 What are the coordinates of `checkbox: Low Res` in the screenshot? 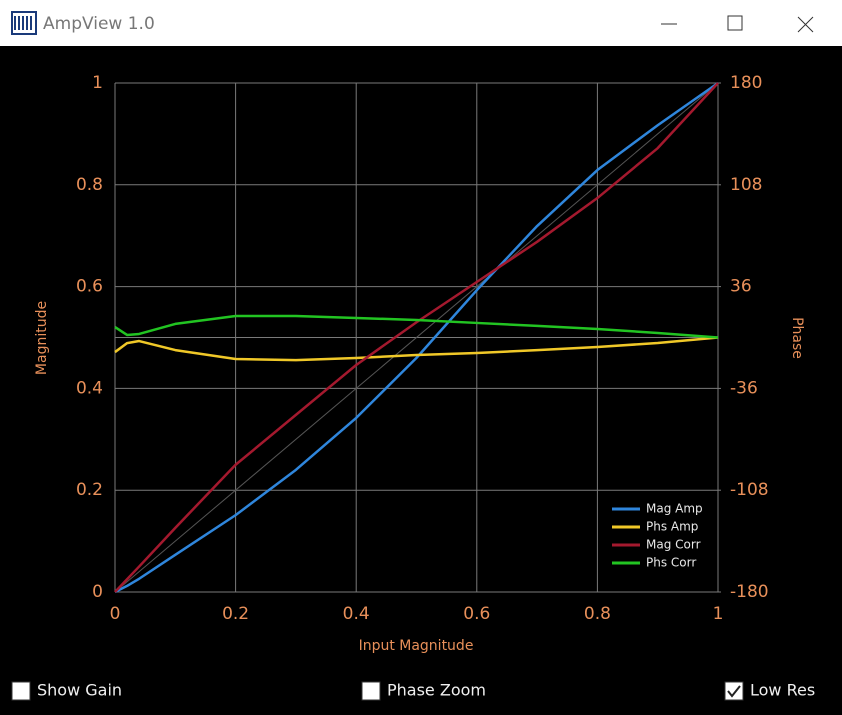 It's located at (769, 691).